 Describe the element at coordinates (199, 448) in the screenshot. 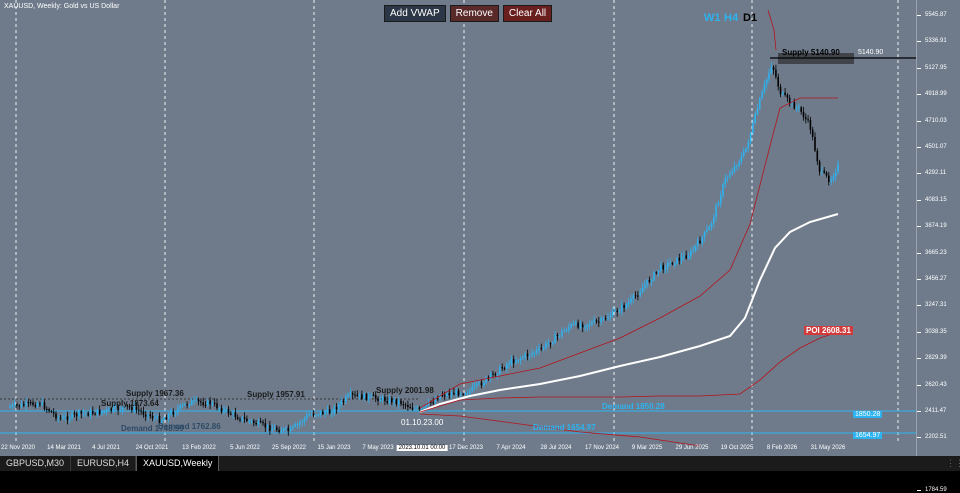

I see `date-tick-label: 13 Feb 2022` at that location.